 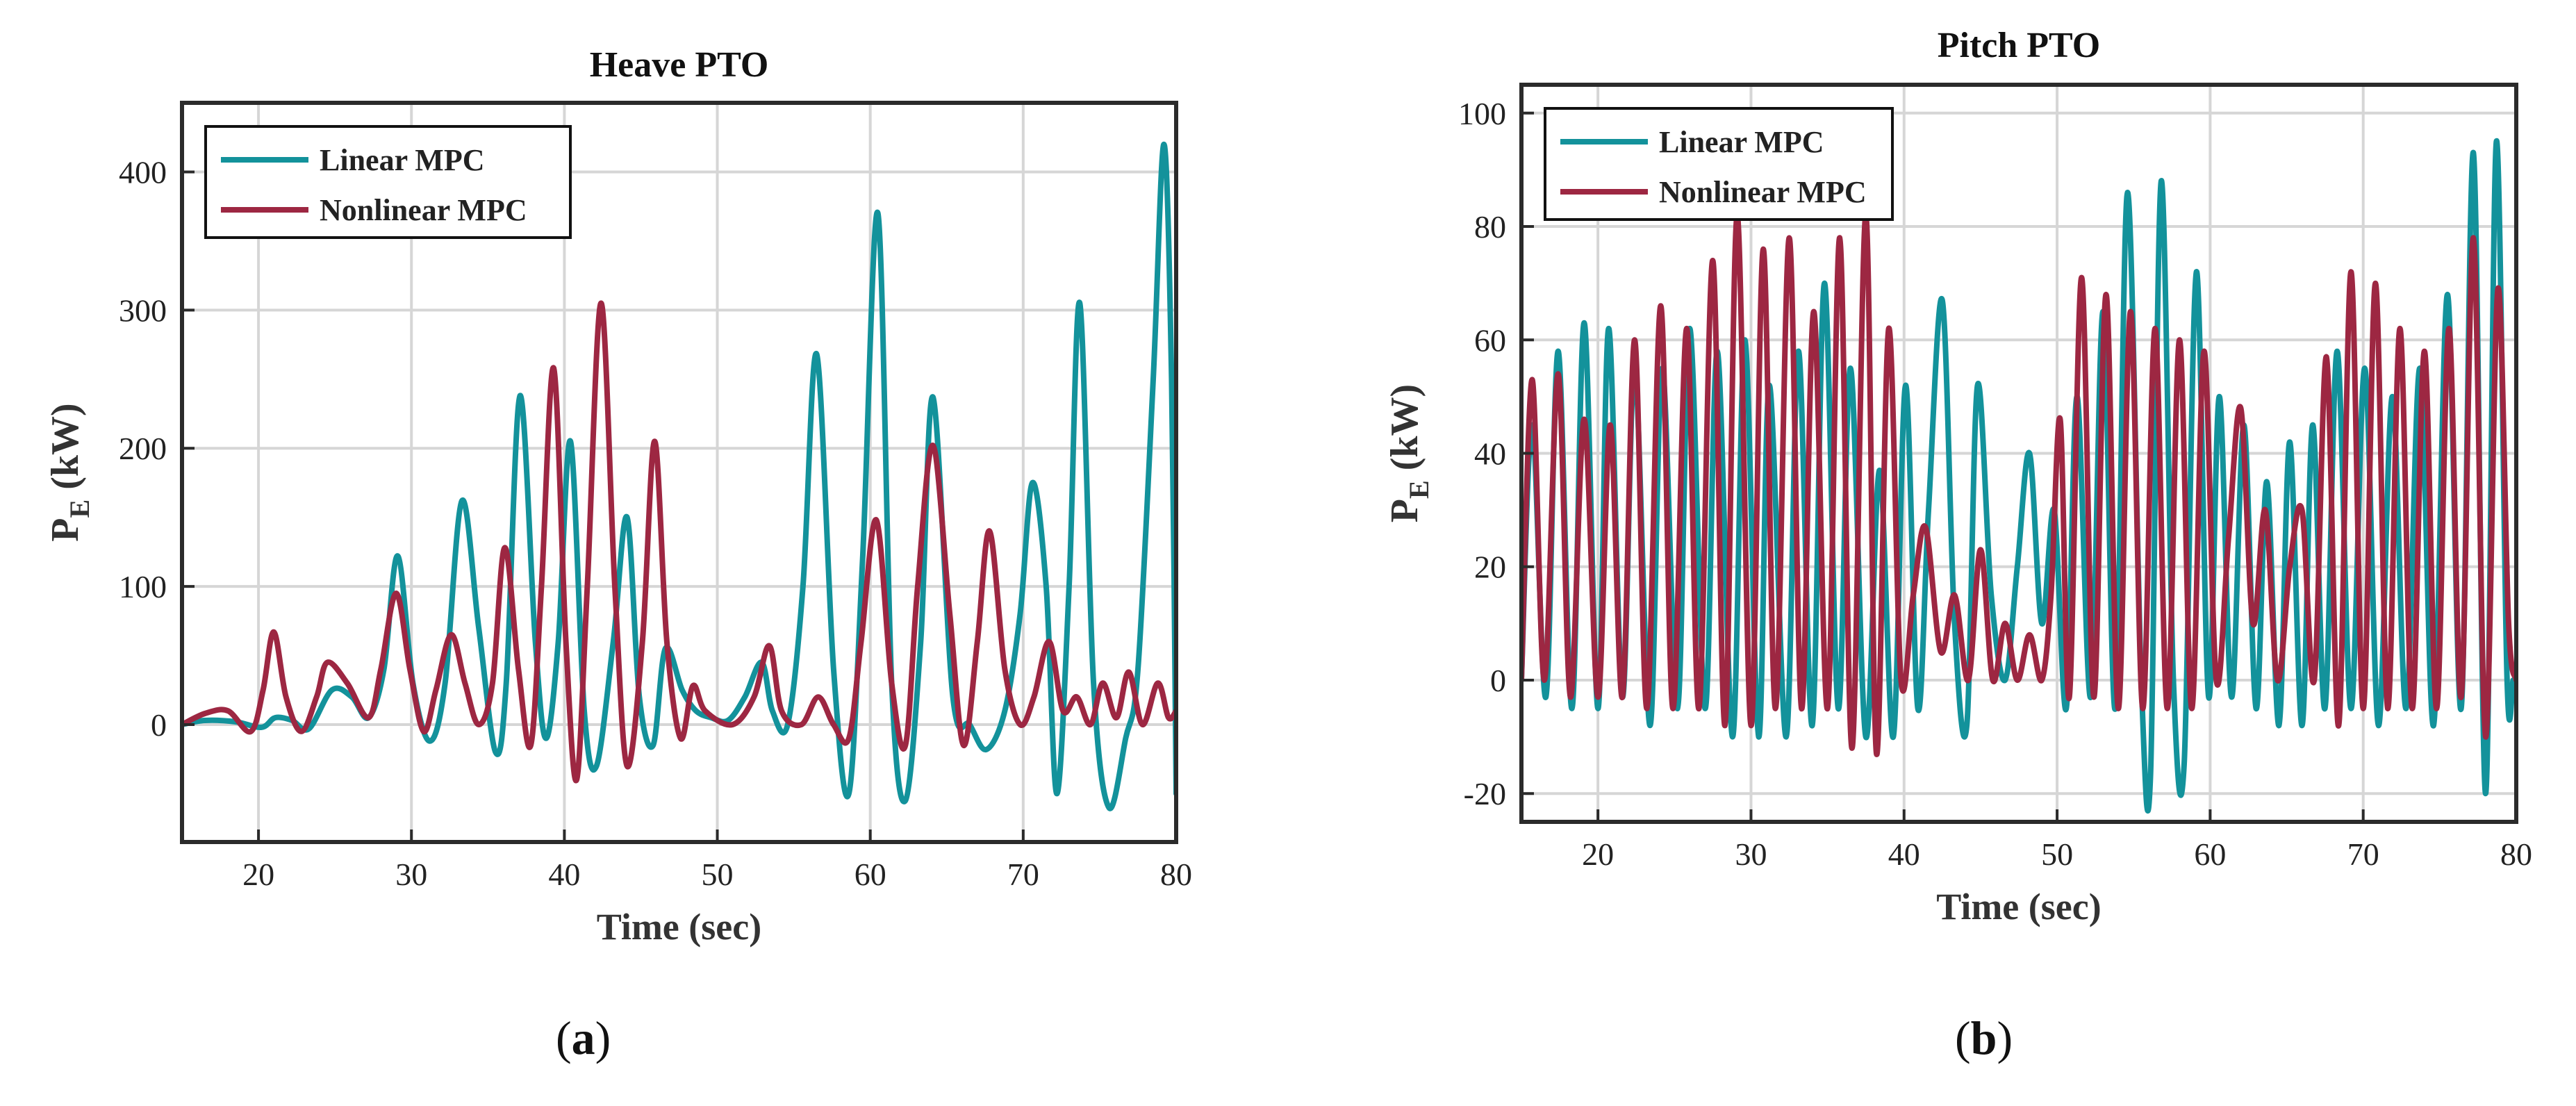 What do you see at coordinates (2019, 45) in the screenshot?
I see `chart-title: Pitch PTO` at bounding box center [2019, 45].